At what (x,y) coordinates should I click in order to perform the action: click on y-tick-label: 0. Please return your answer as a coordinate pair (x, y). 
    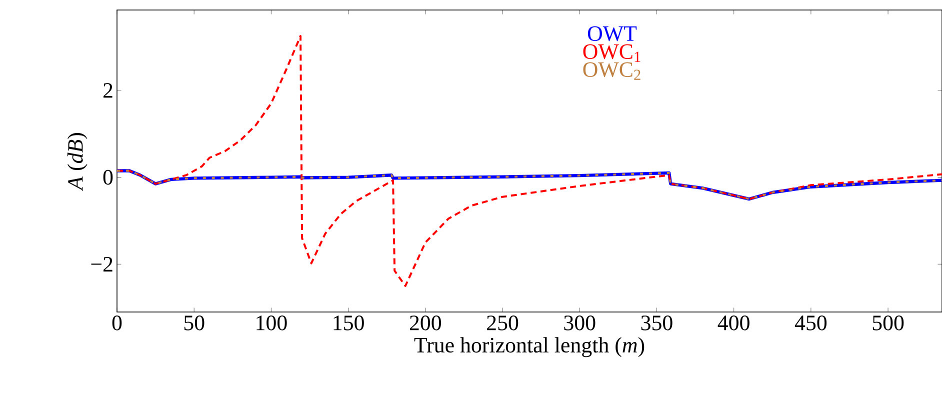
    Looking at the image, I should click on (108, 177).